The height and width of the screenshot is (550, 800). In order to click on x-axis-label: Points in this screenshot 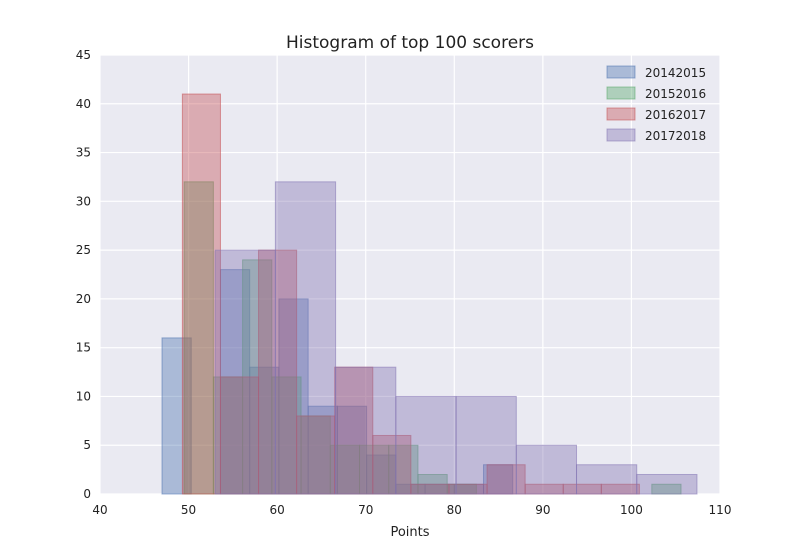, I will do `click(409, 532)`.